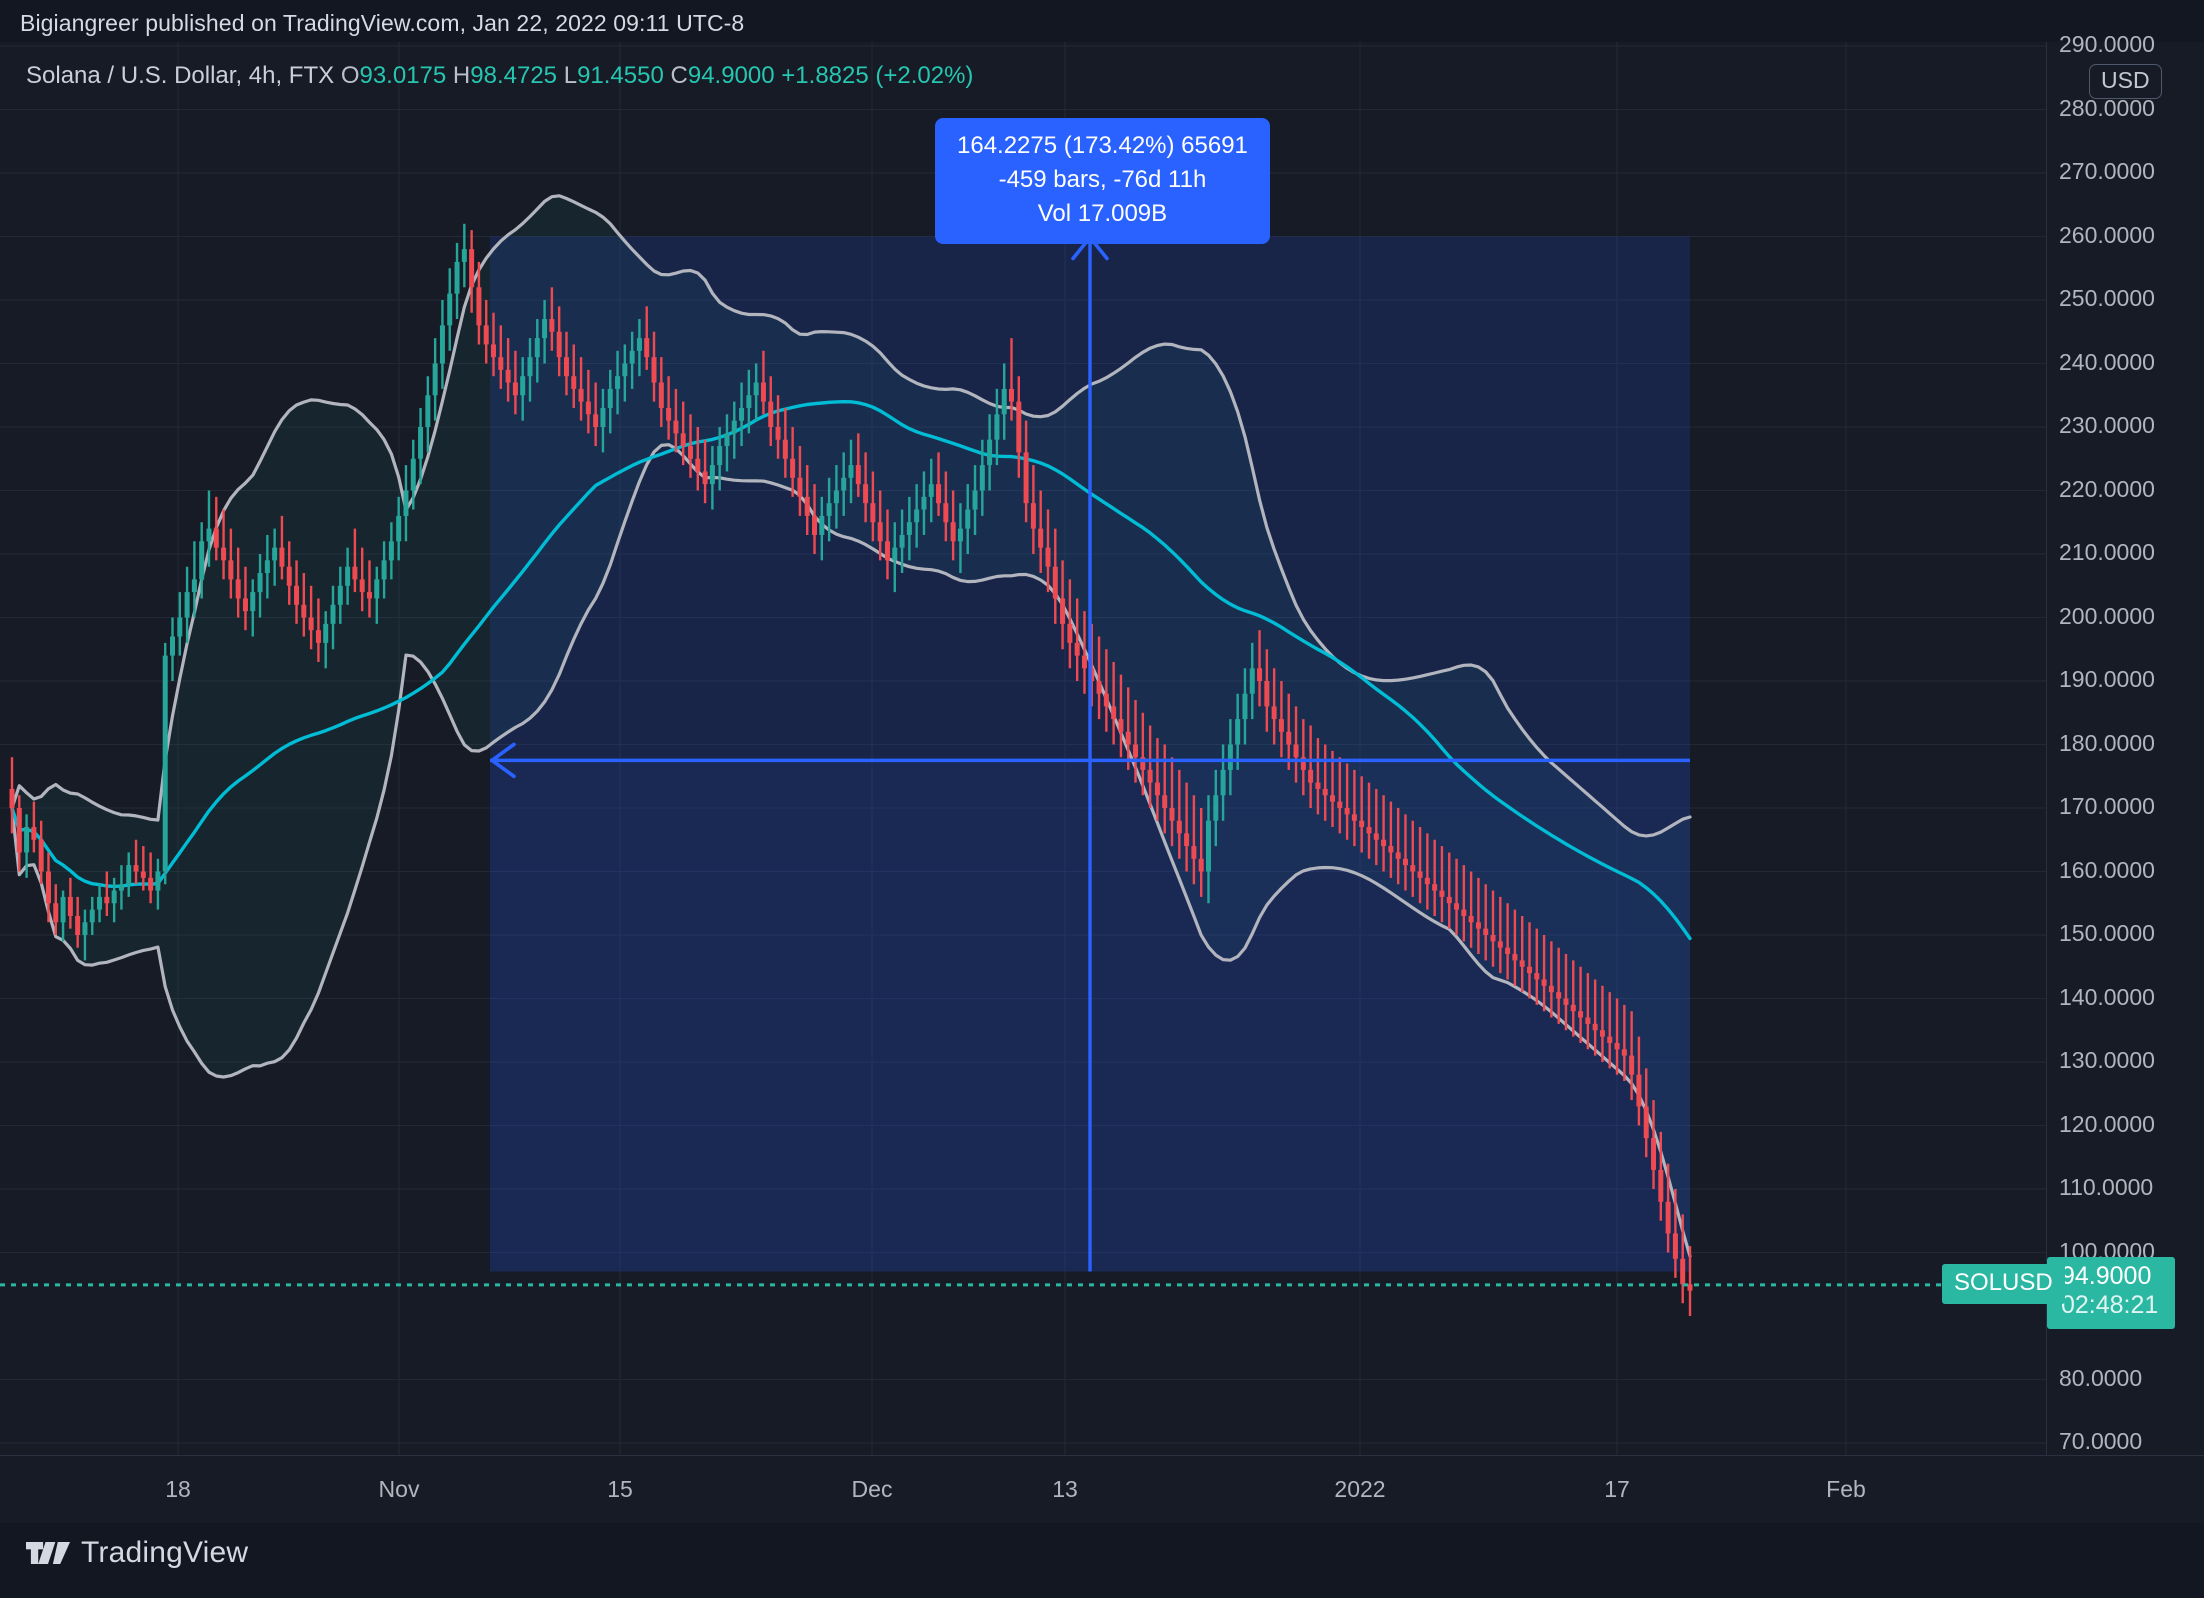  What do you see at coordinates (1360, 1489) in the screenshot?
I see `time-tick: 2022` at bounding box center [1360, 1489].